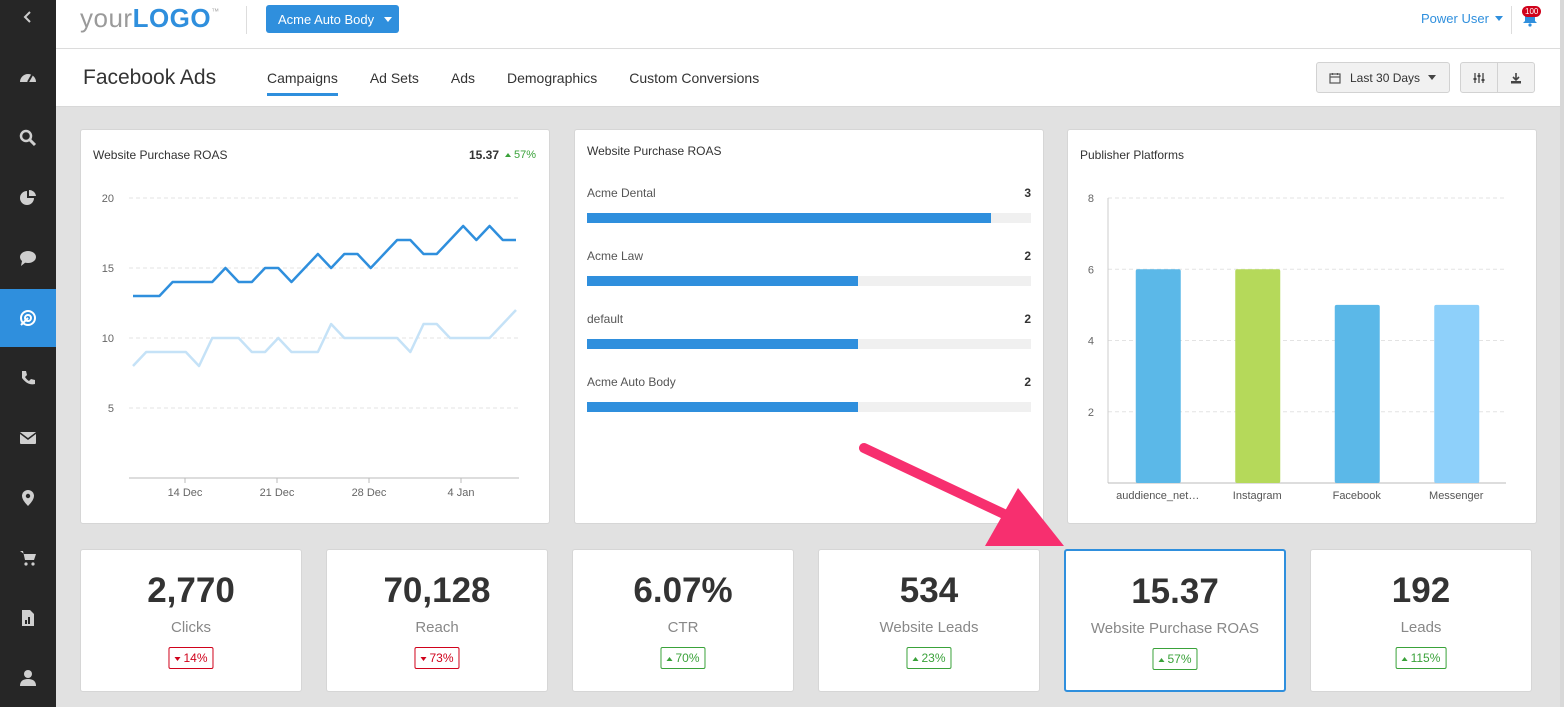 The width and height of the screenshot is (1564, 707). Describe the element at coordinates (808, 24) in the screenshot. I see `top-bar: yourLOGO™ Acme Auto Body Power User 100` at that location.